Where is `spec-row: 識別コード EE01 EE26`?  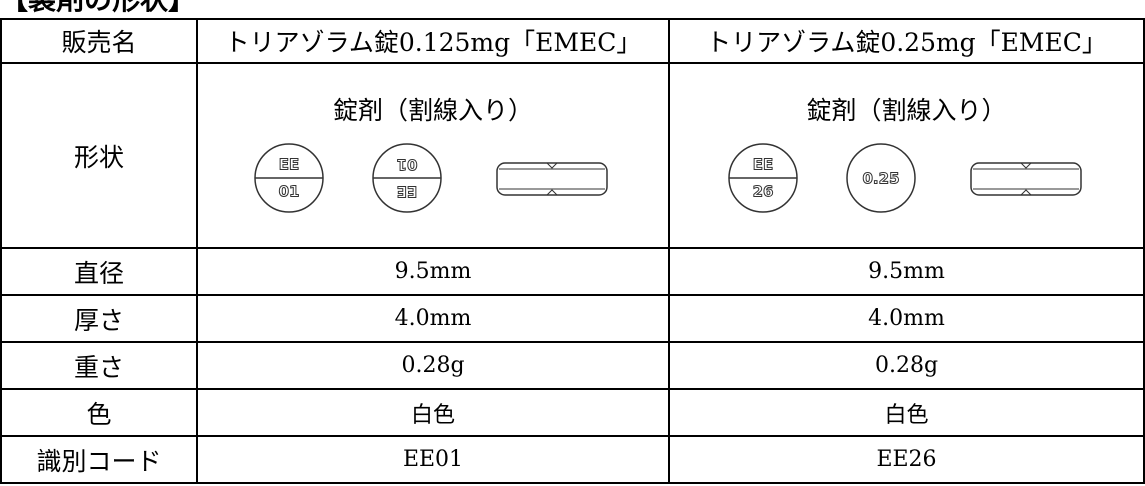
spec-row: 識別コード EE01 EE26 is located at coordinates (572, 459).